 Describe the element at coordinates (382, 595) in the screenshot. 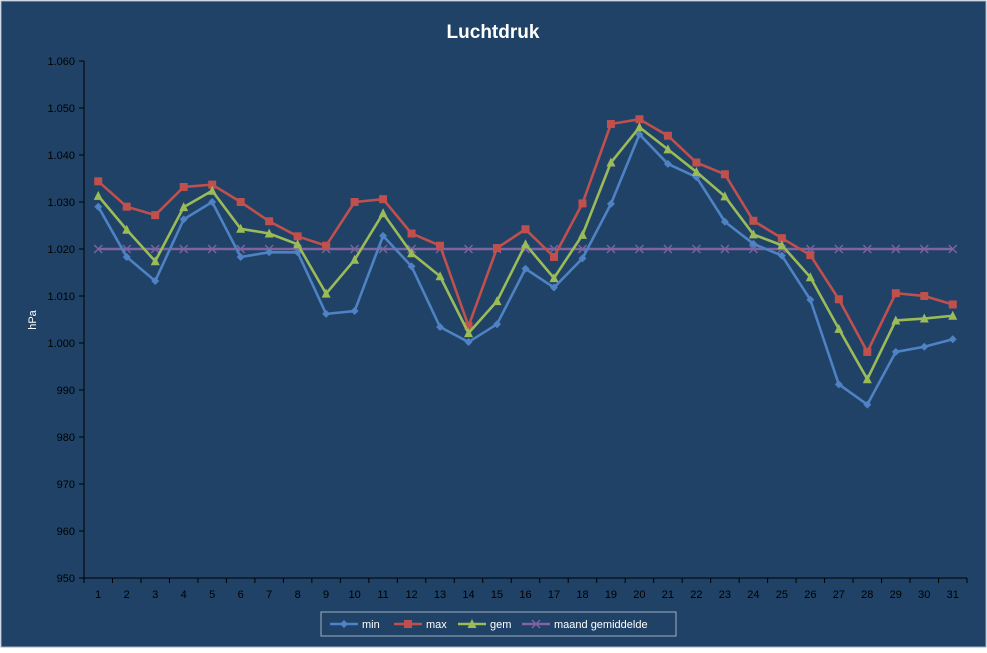

I see `x-tick-label: 11` at that location.